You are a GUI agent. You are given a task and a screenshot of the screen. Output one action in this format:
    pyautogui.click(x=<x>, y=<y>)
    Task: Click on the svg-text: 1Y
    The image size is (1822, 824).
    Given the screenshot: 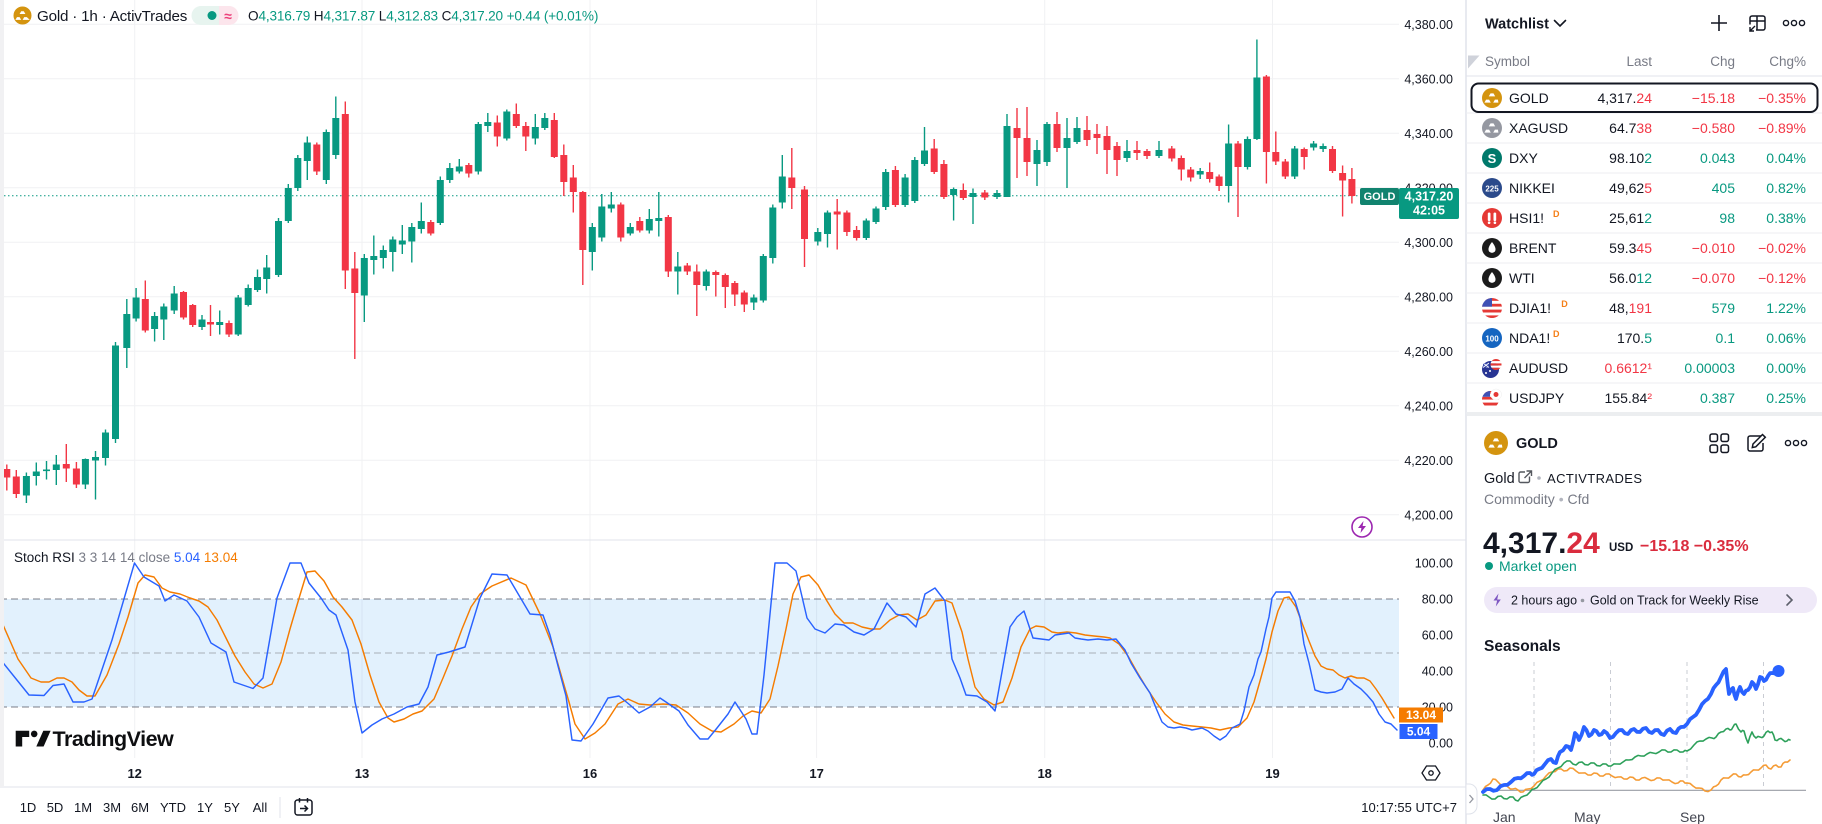 What is the action you would take?
    pyautogui.click(x=205, y=807)
    